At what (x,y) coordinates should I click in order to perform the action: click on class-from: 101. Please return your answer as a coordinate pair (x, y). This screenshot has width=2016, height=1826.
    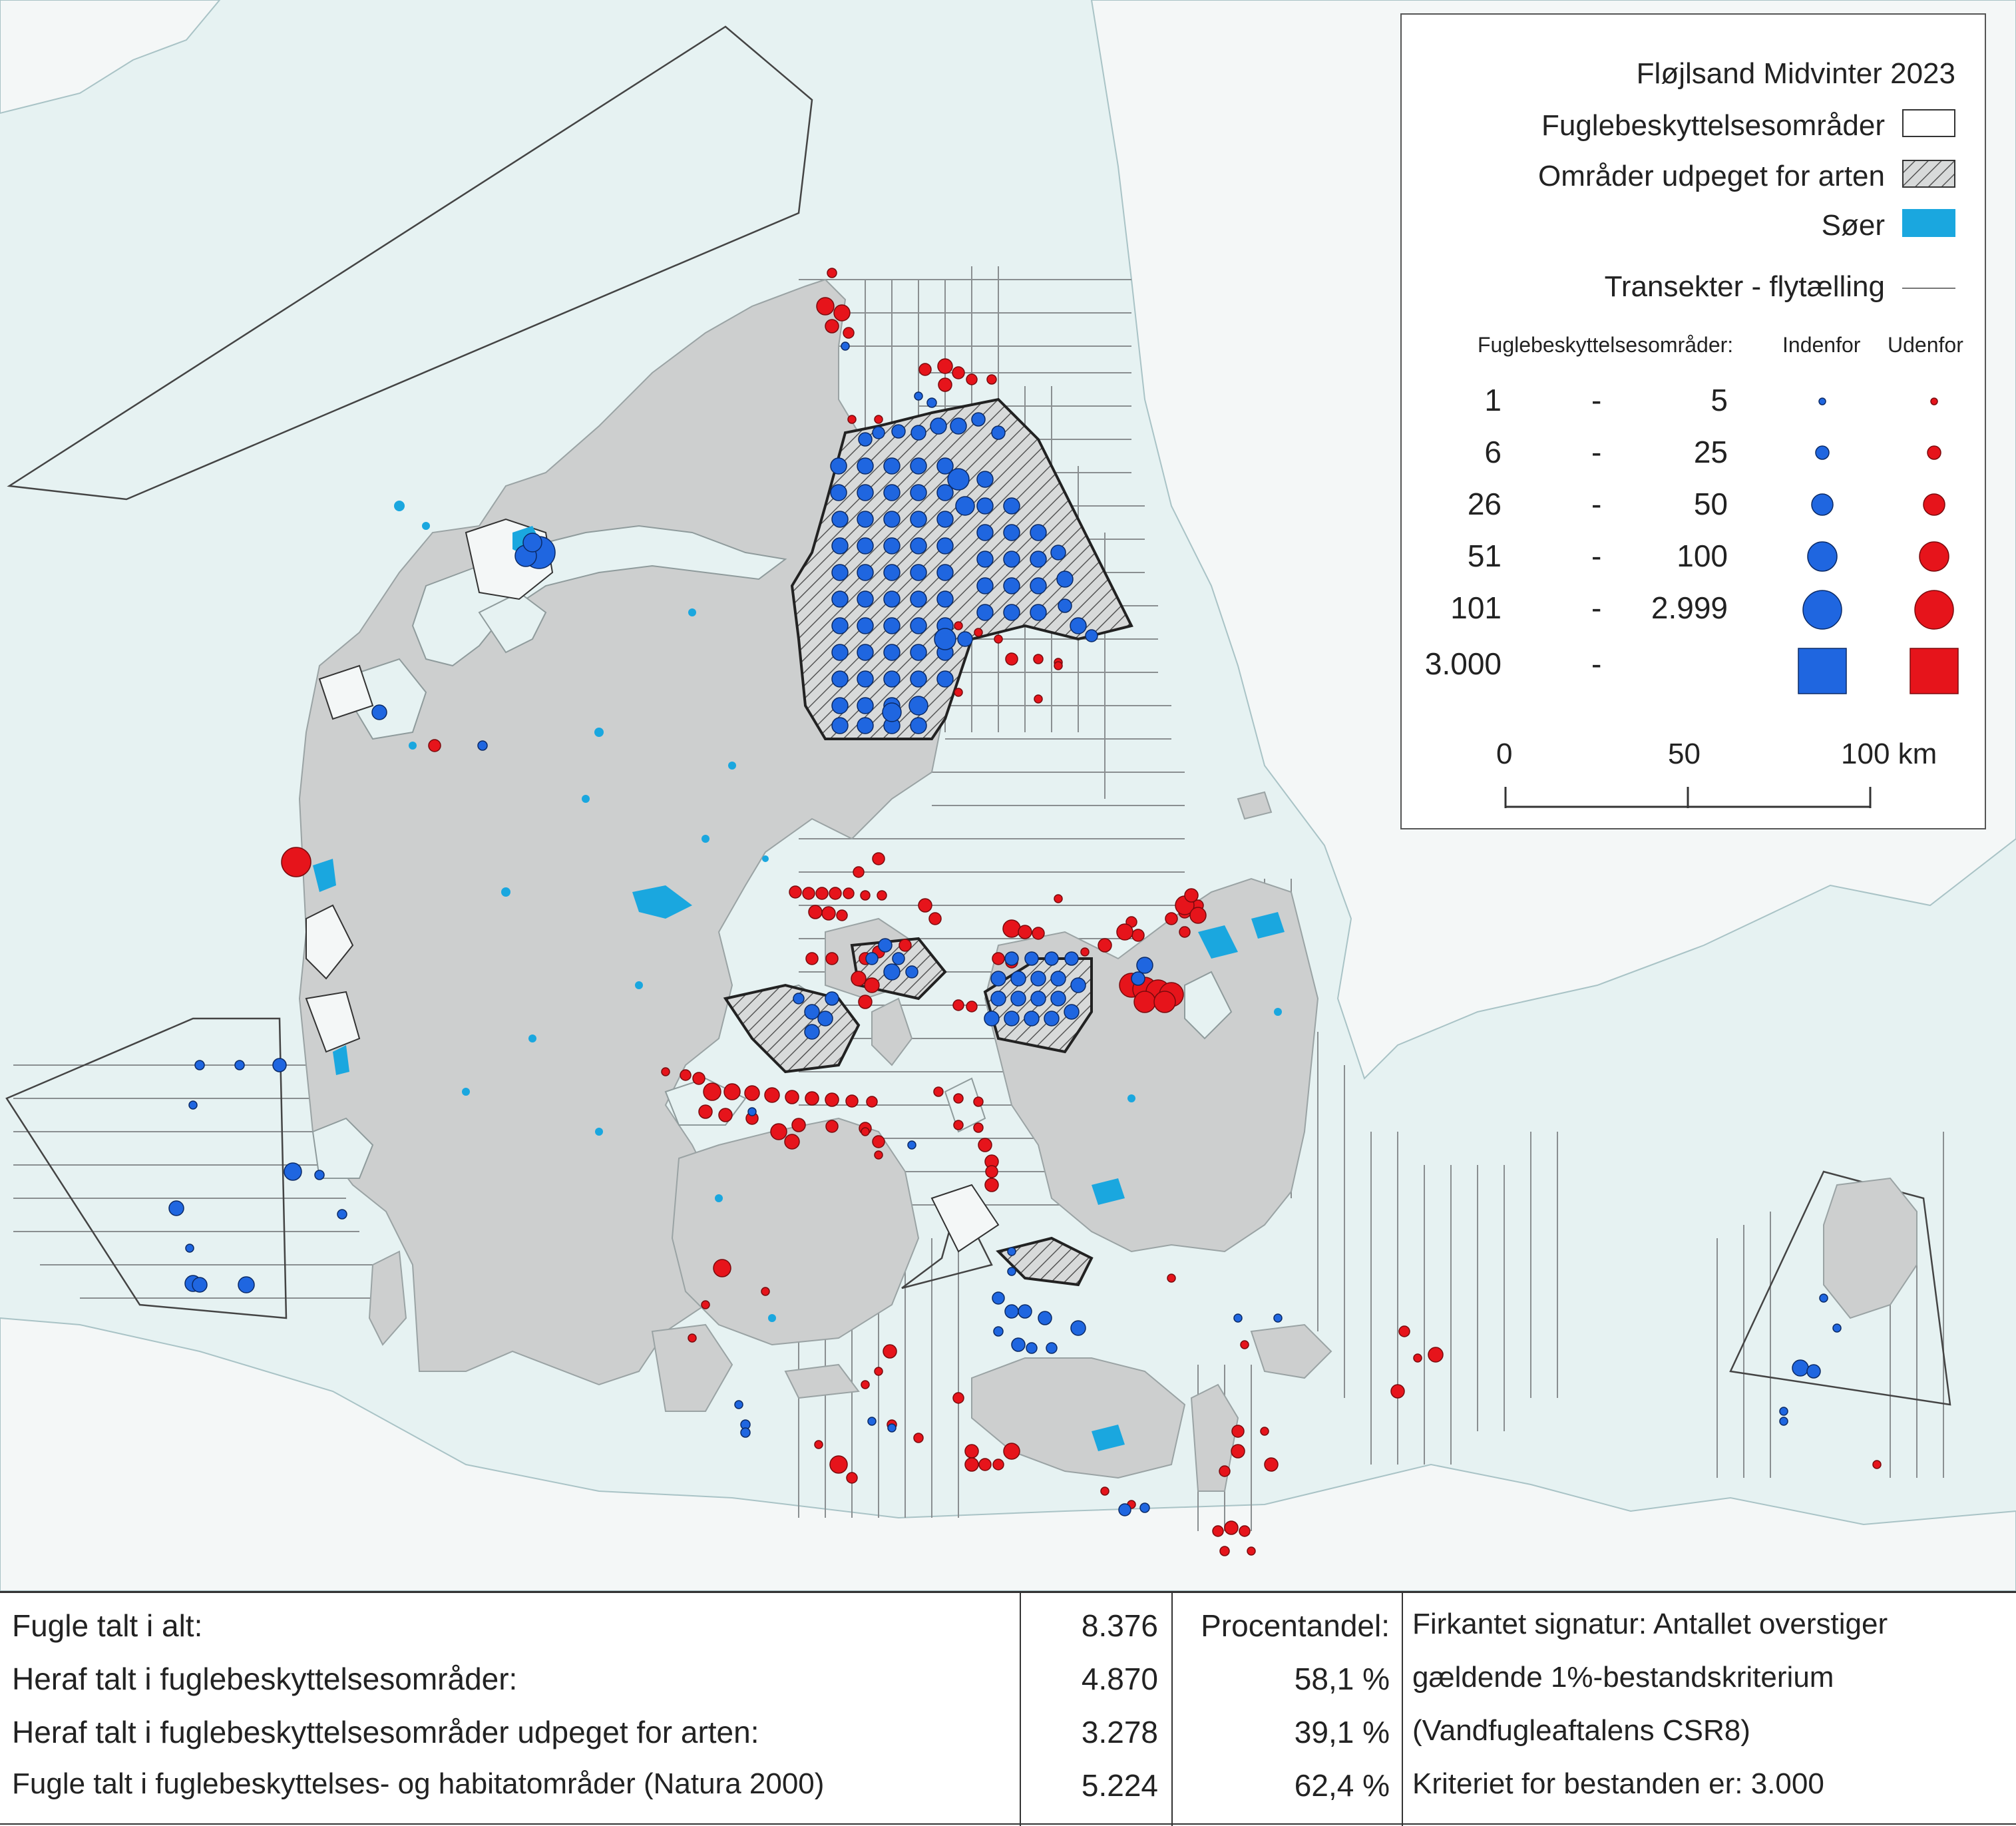
    Looking at the image, I should click on (1476, 607).